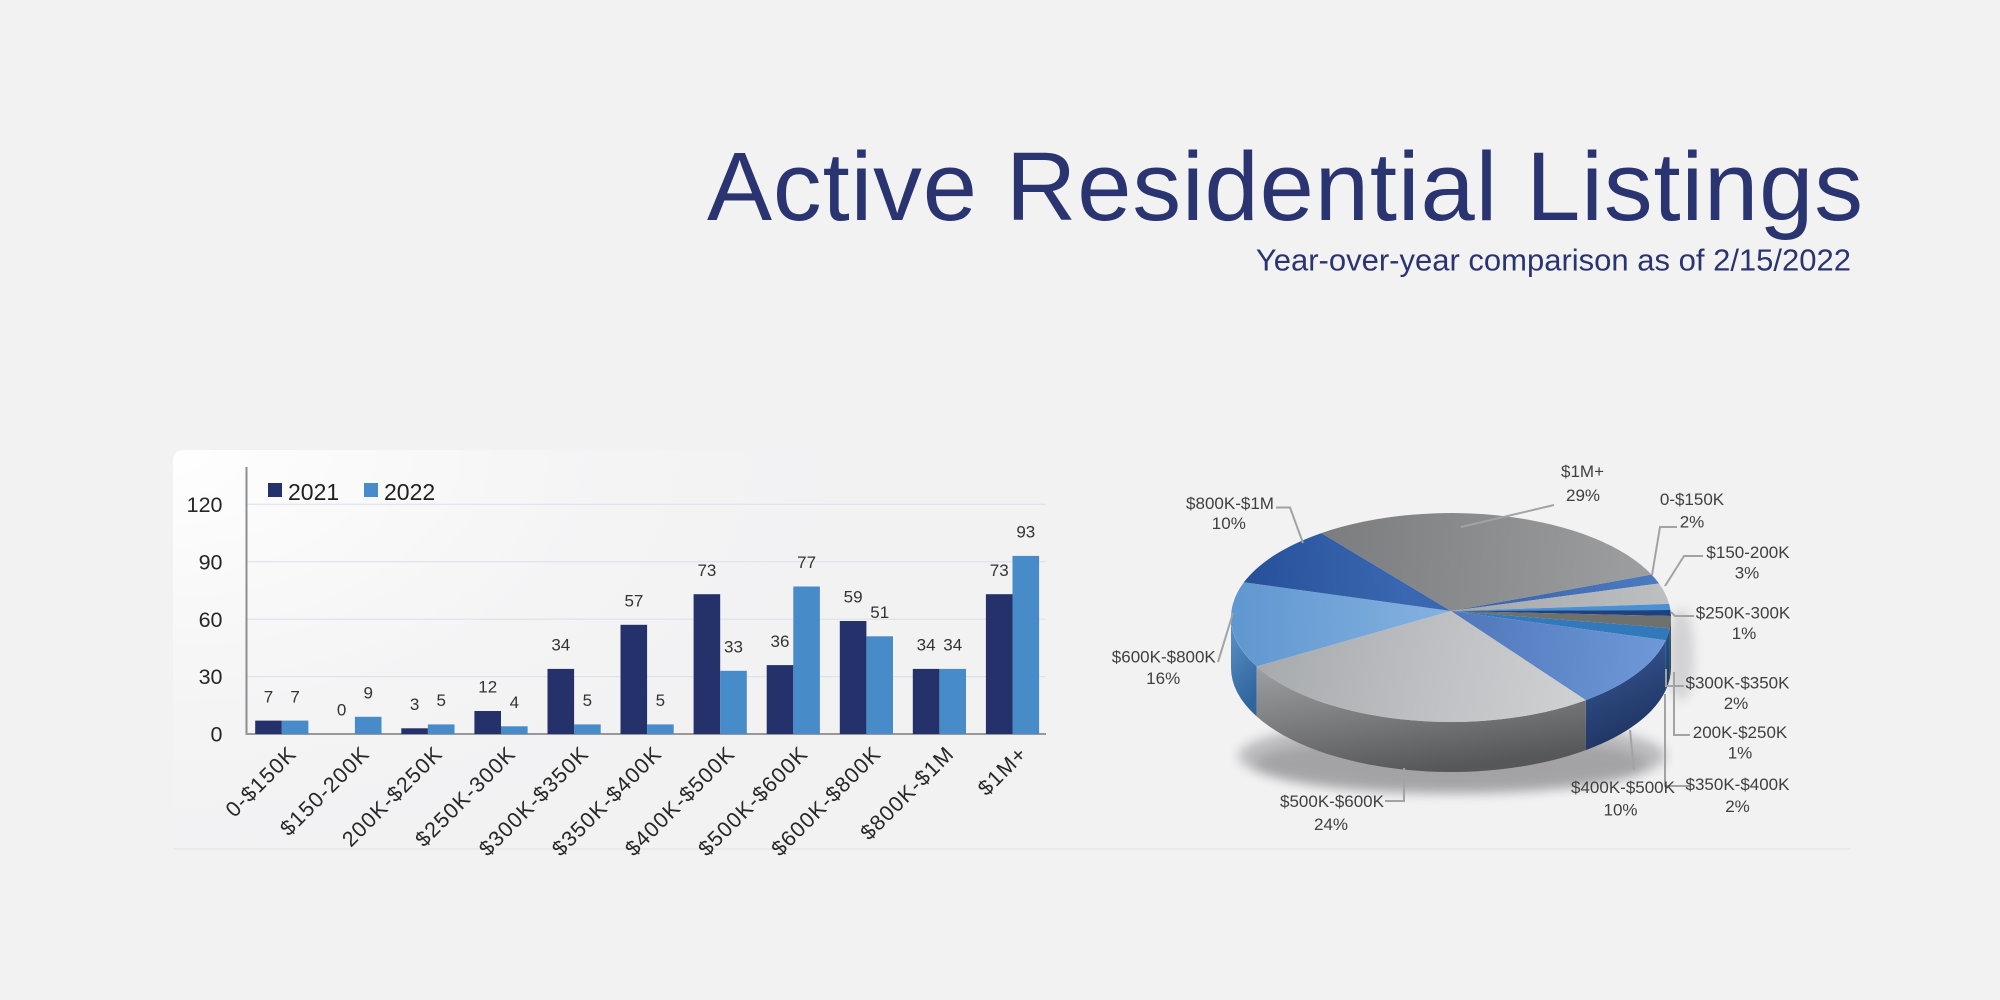 The image size is (2000, 1000). I want to click on svg-text: 3, so click(414, 704).